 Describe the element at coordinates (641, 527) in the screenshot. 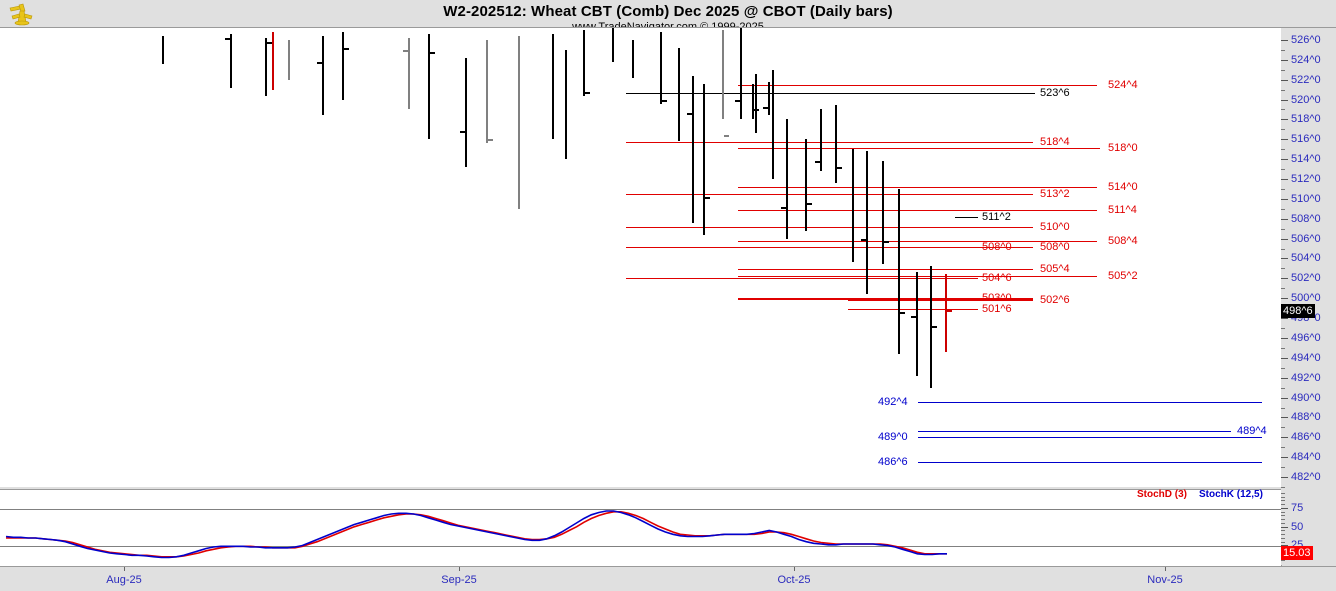

I see `stochastic-pane` at that location.